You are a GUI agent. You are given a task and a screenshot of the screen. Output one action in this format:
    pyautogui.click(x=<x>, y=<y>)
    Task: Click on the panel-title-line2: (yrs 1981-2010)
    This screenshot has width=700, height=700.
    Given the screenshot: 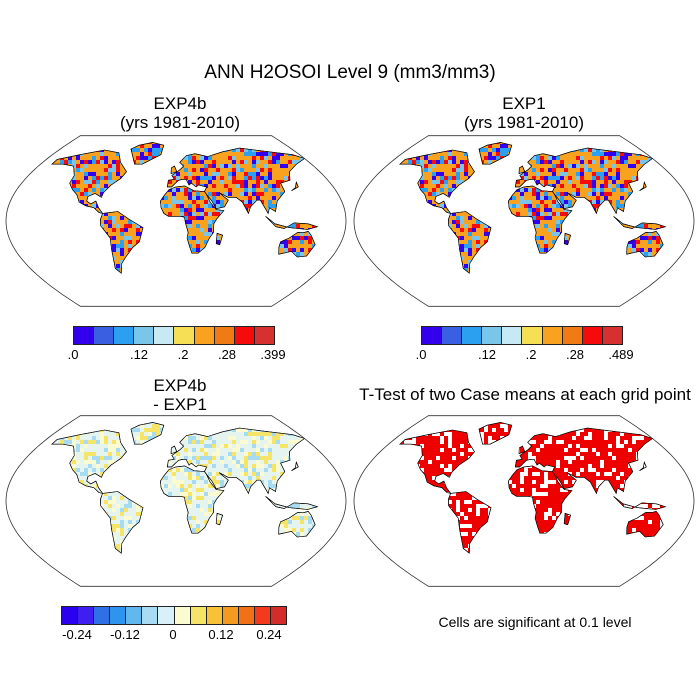 What is the action you would take?
    pyautogui.click(x=523, y=122)
    